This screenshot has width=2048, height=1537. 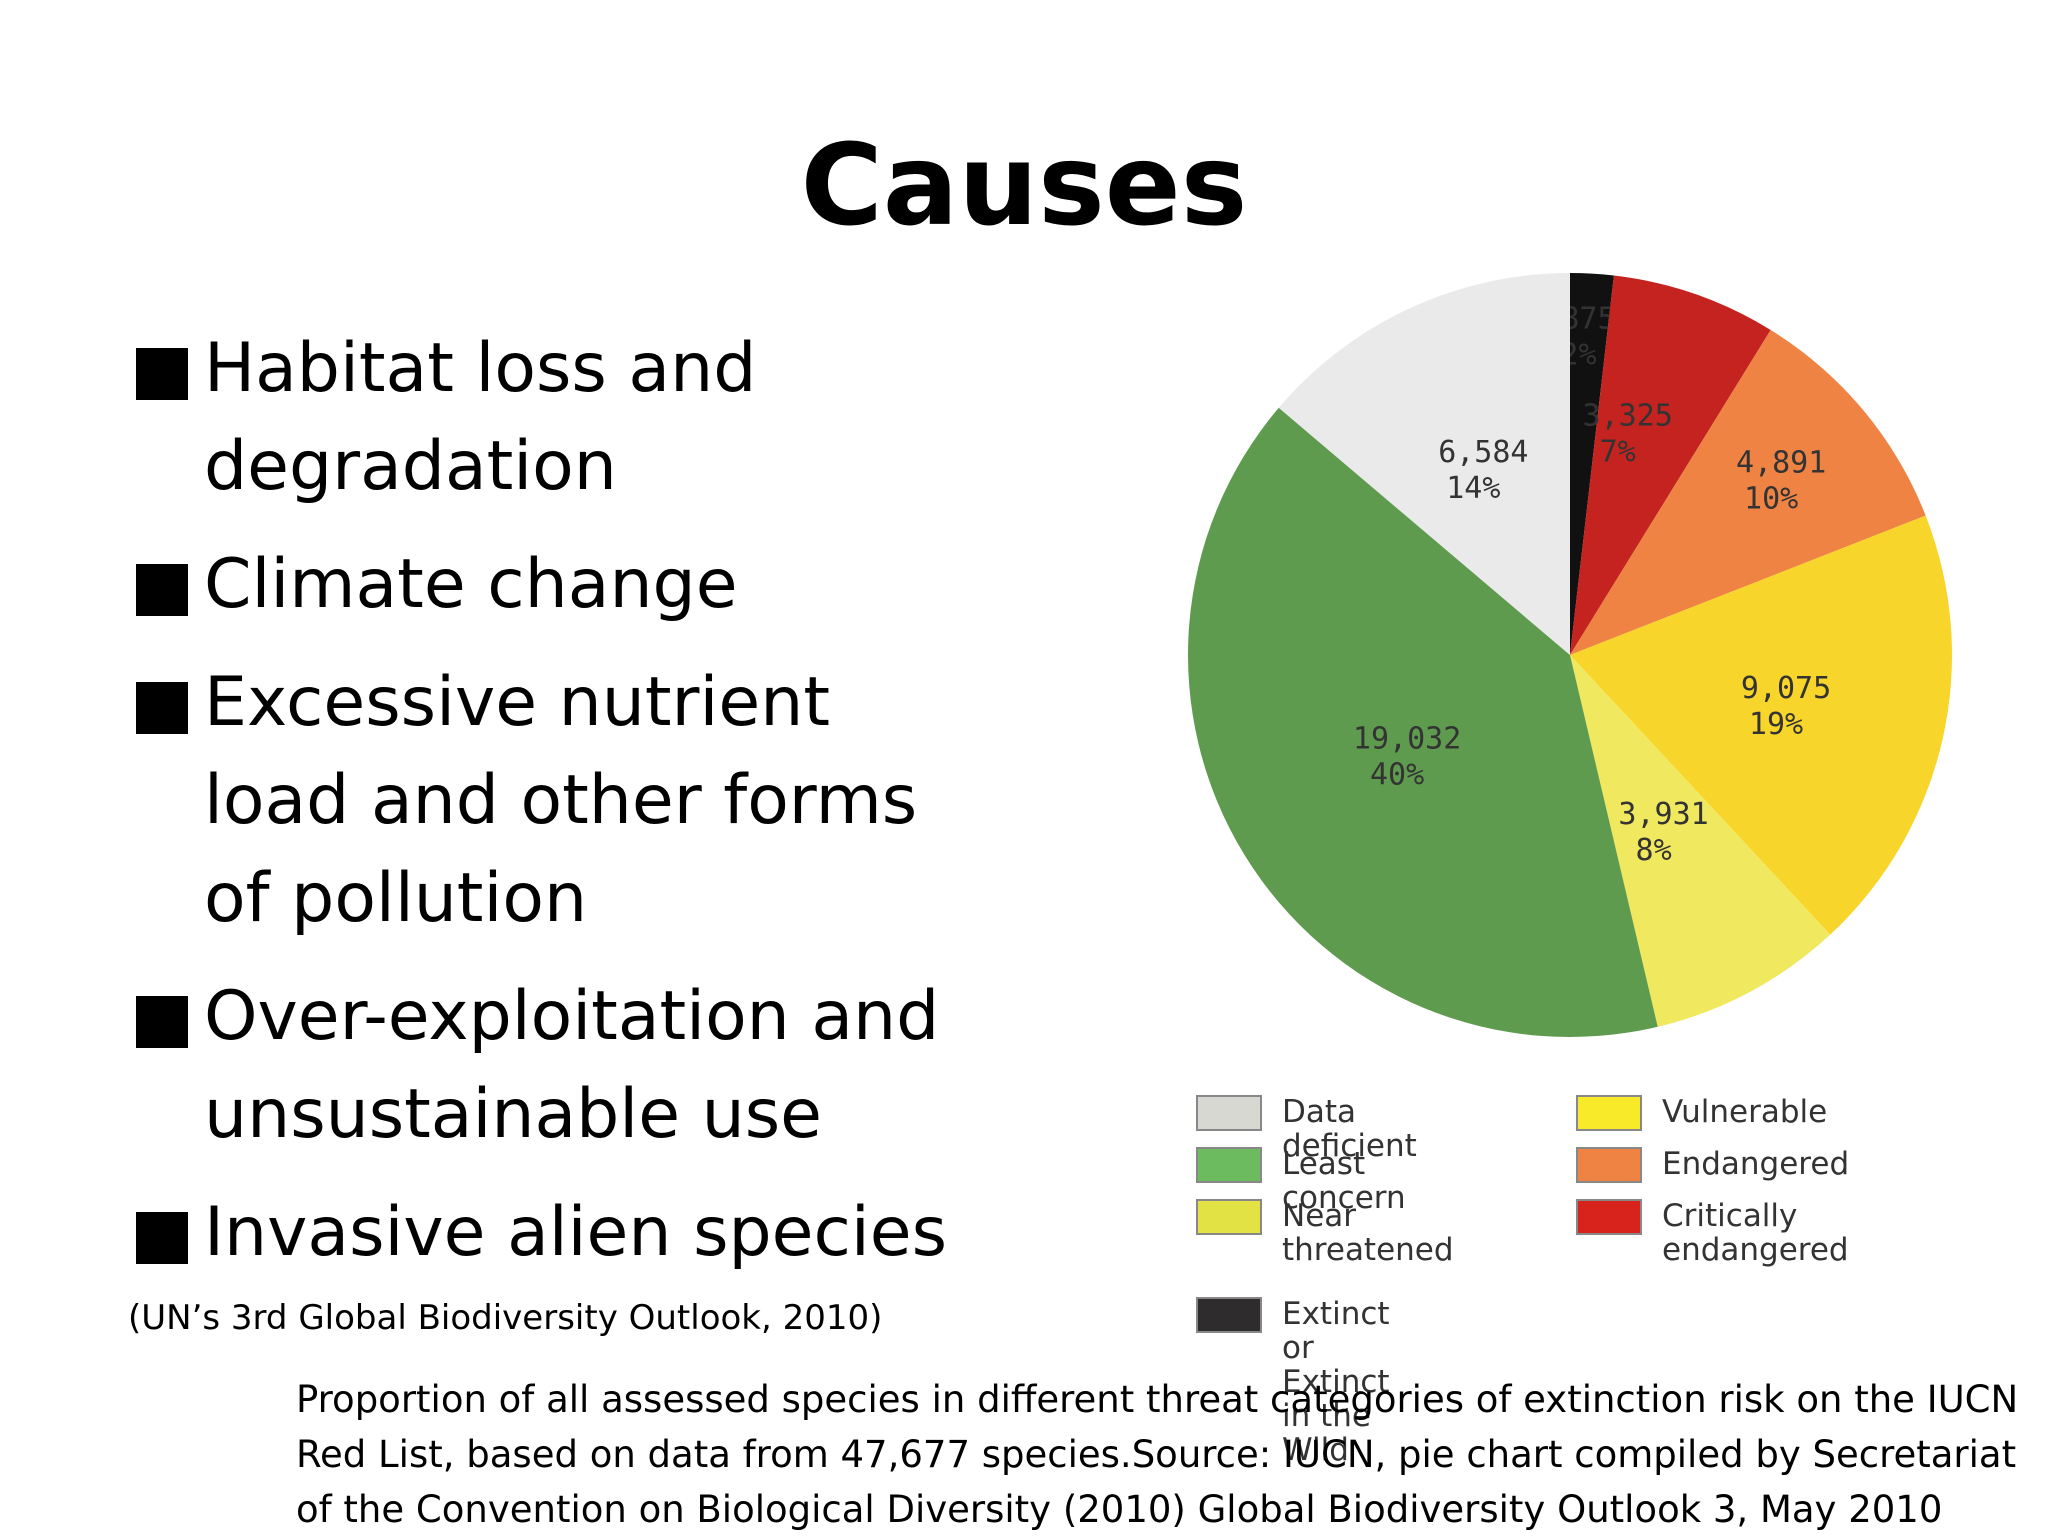 What do you see at coordinates (1755, 1233) in the screenshot?
I see `legend-label: Critically endangered` at bounding box center [1755, 1233].